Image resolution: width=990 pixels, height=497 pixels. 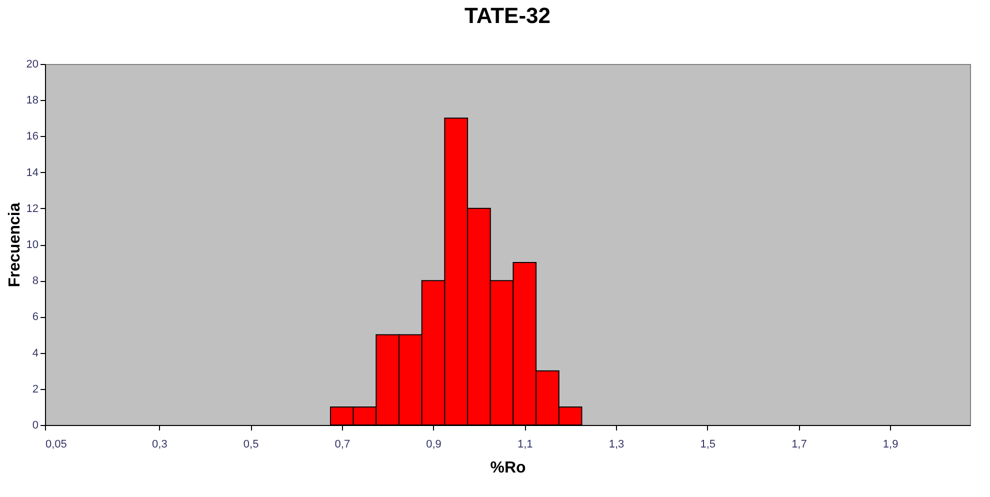 What do you see at coordinates (434, 444) in the screenshot?
I see `x-tick-label: 0,9` at bounding box center [434, 444].